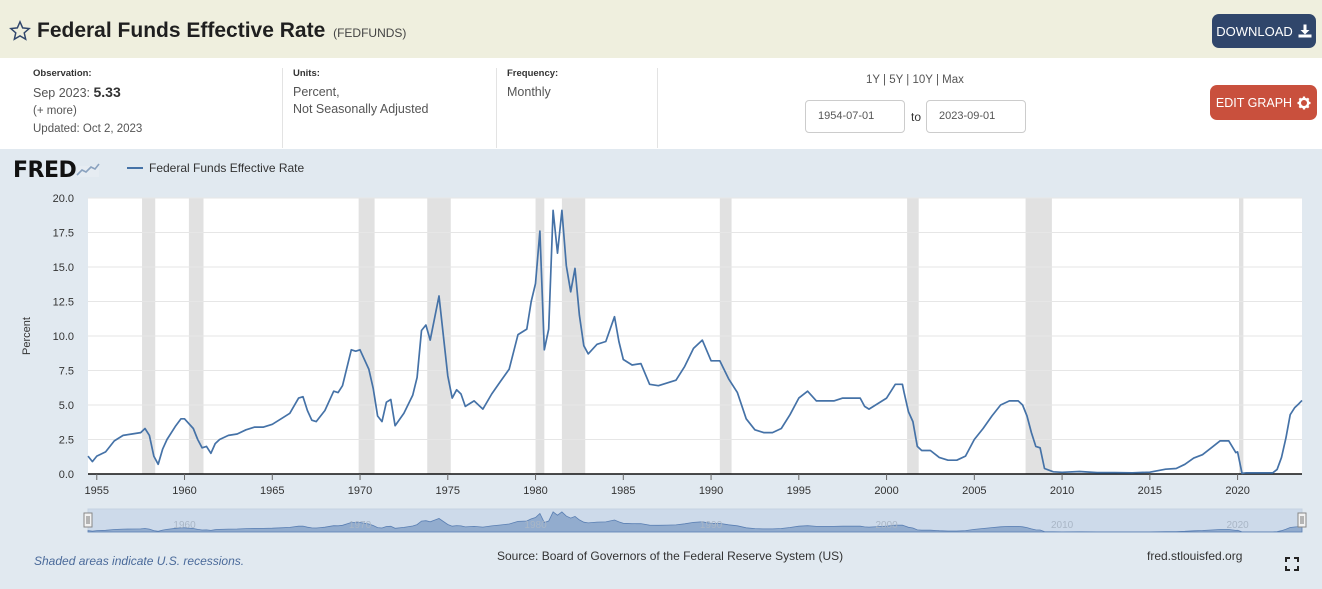 The width and height of the screenshot is (1322, 589). What do you see at coordinates (63, 234) in the screenshot?
I see `y-tick-label: 17.5` at bounding box center [63, 234].